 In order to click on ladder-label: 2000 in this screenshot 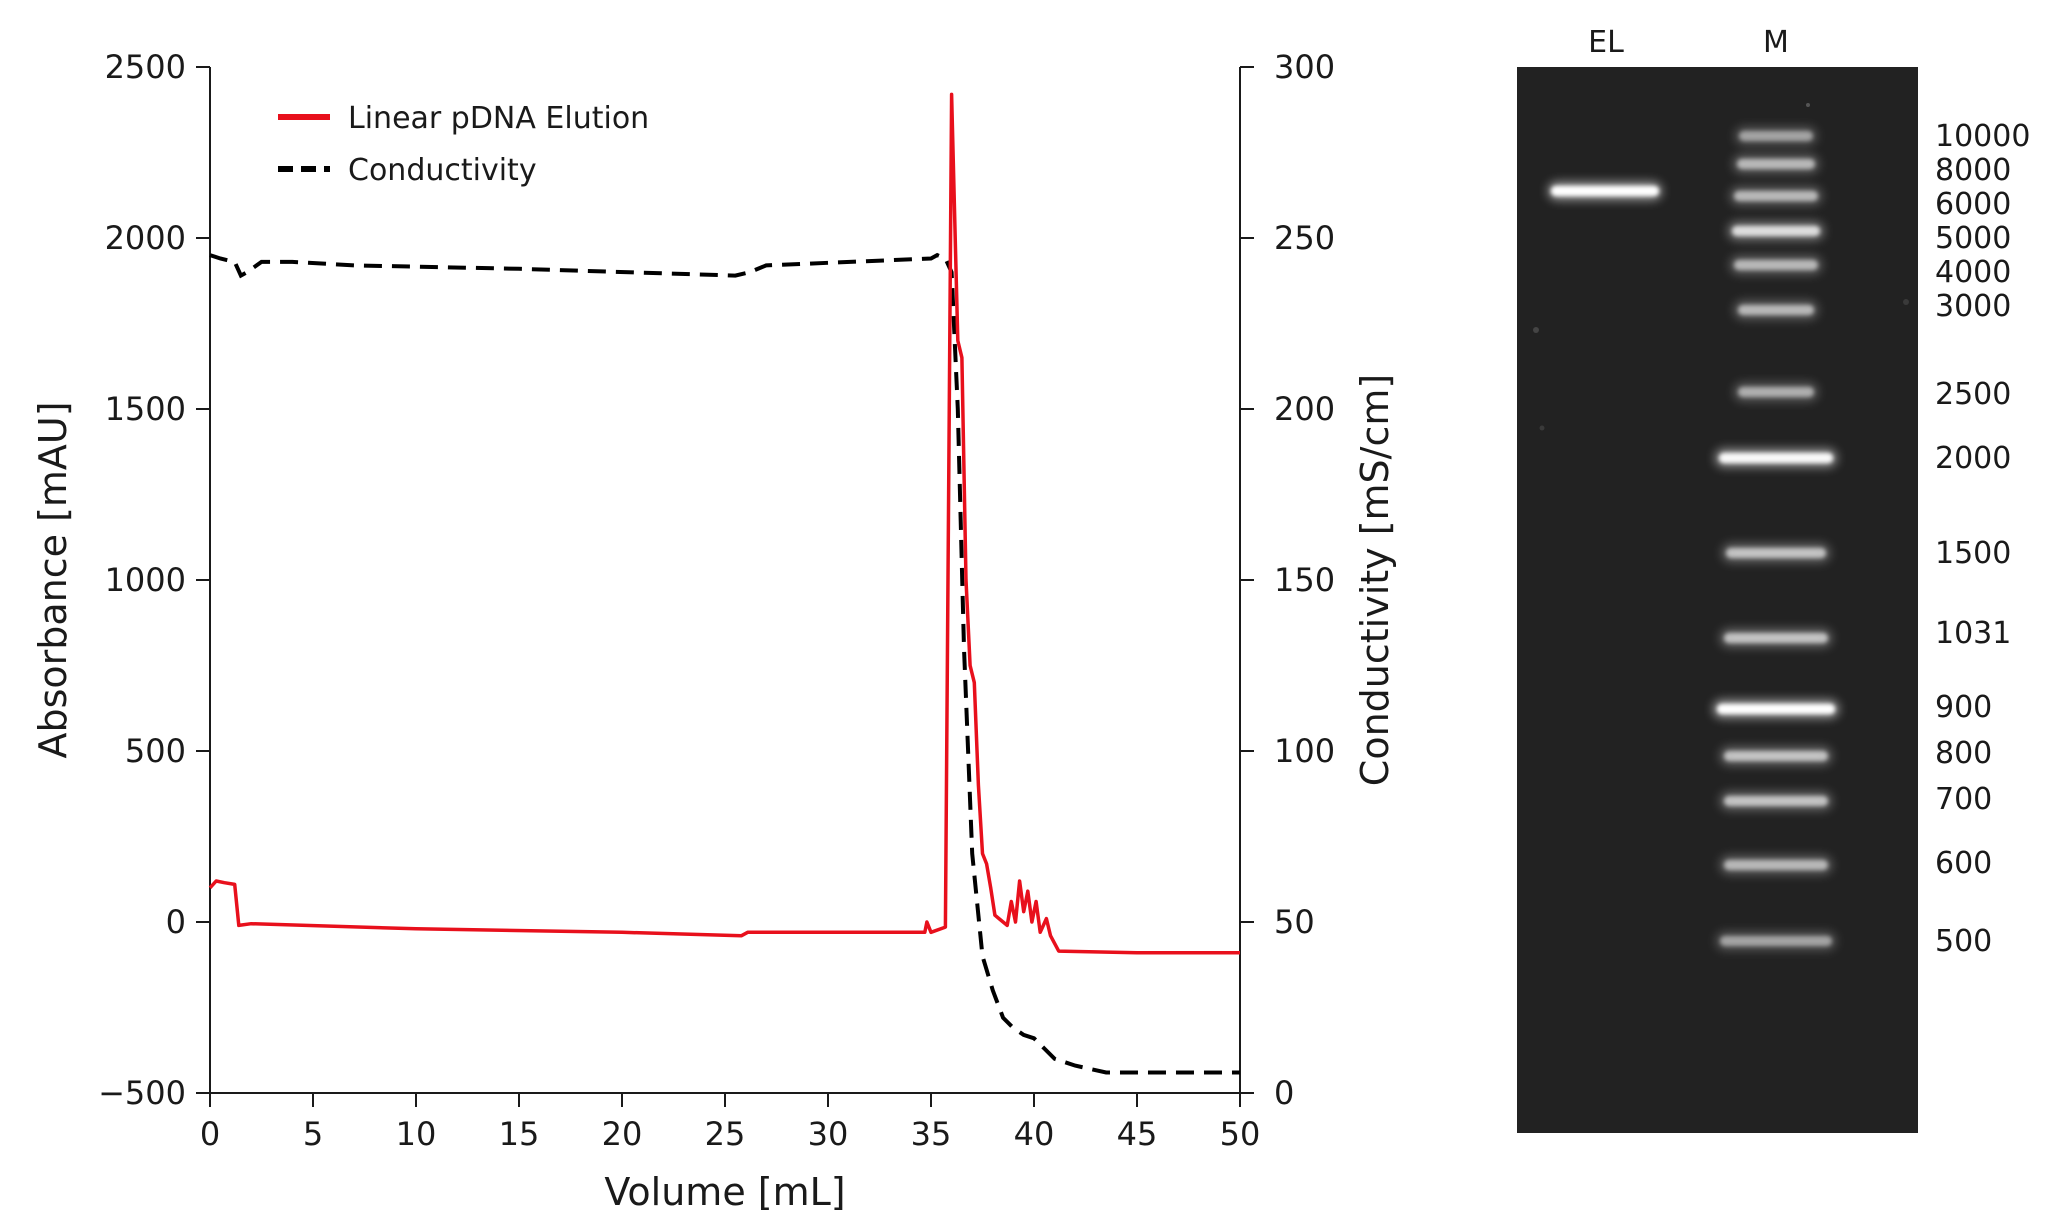, I will do `click(1973, 458)`.